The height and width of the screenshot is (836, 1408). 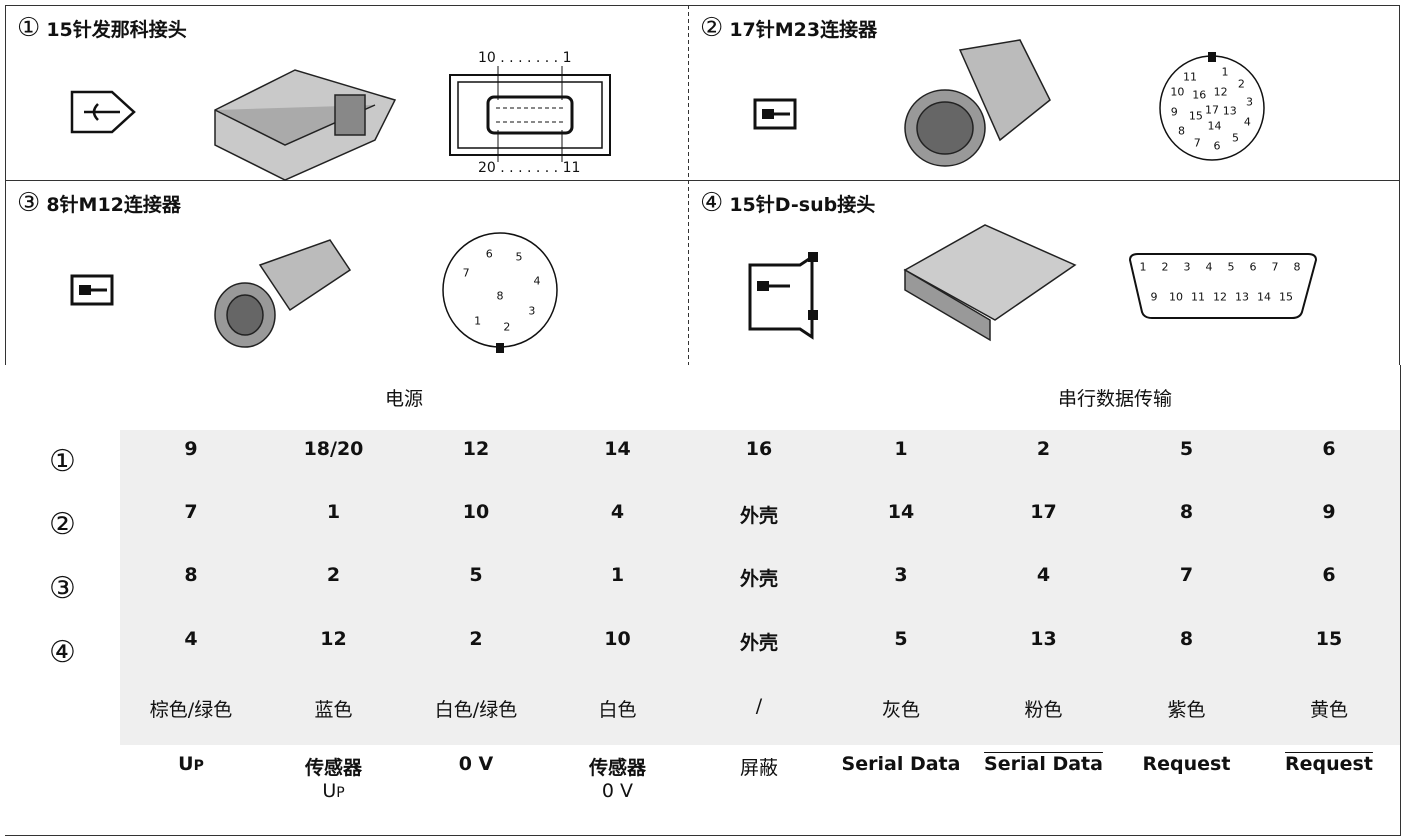 I want to click on wire-color: 白色/绿色, so click(x=476, y=715).